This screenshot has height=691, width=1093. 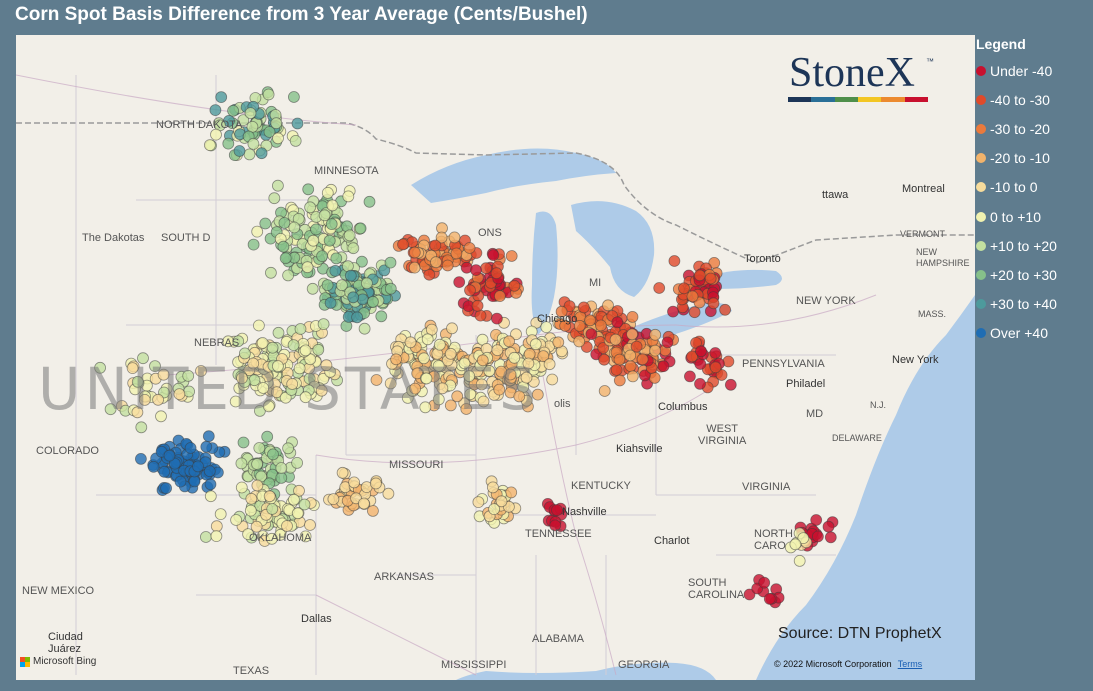 What do you see at coordinates (1032, 99) in the screenshot?
I see `legend-item: -40 to -30` at bounding box center [1032, 99].